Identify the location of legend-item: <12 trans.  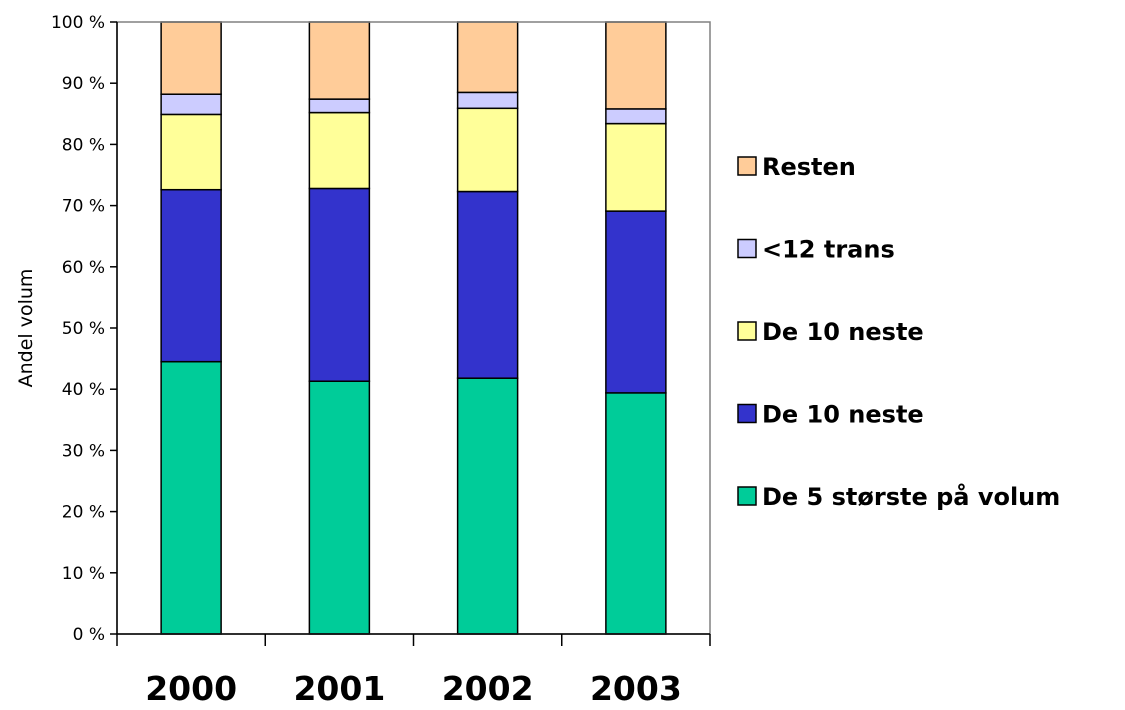
(816, 250).